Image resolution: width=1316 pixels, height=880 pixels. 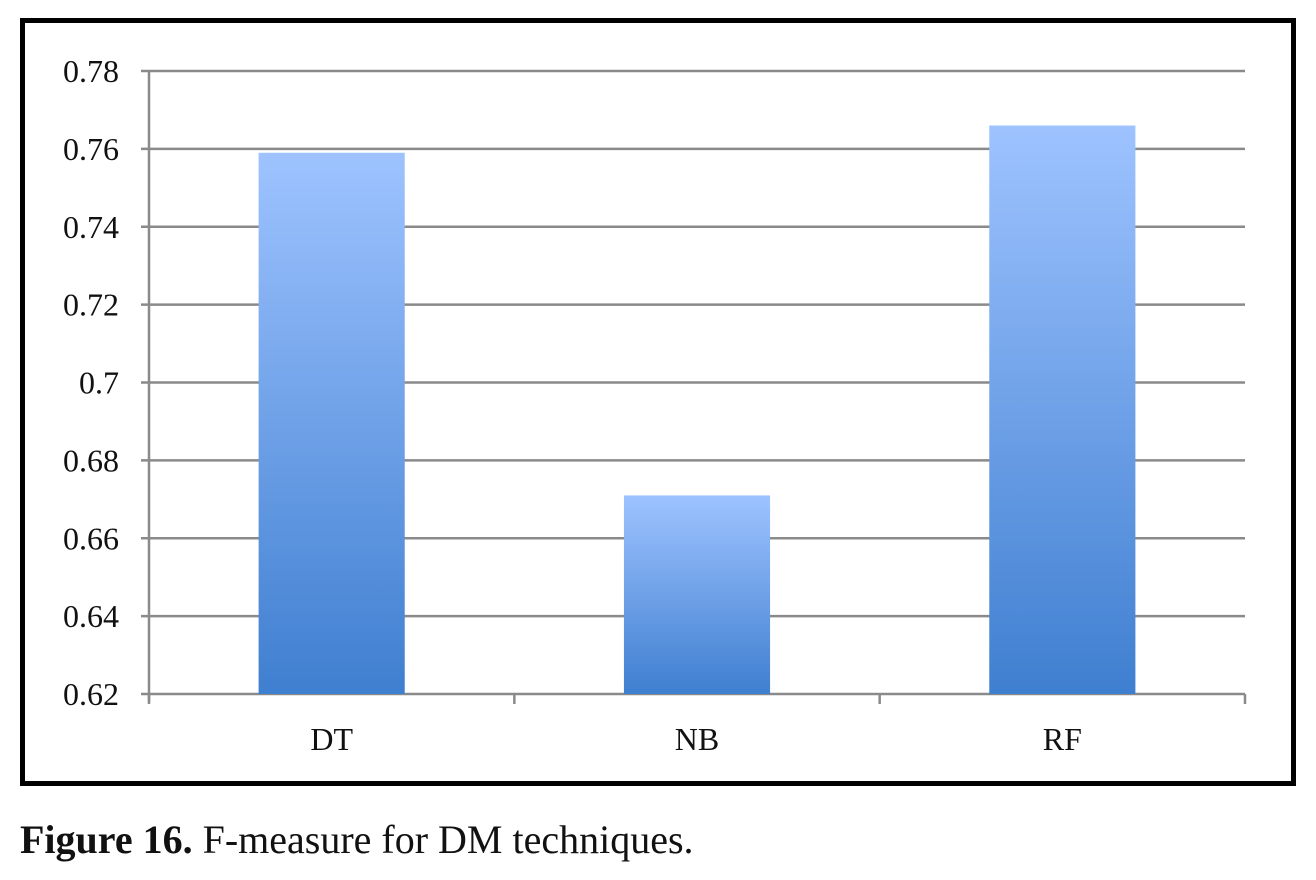 What do you see at coordinates (91, 538) in the screenshot?
I see `y-tick-label: 0.66` at bounding box center [91, 538].